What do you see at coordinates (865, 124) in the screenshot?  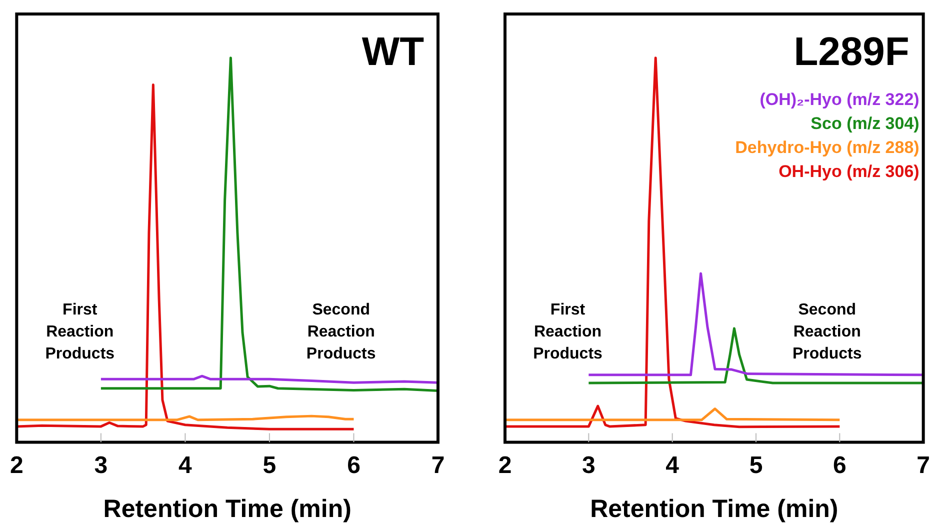 I see `text: Sco (m/z 304)` at bounding box center [865, 124].